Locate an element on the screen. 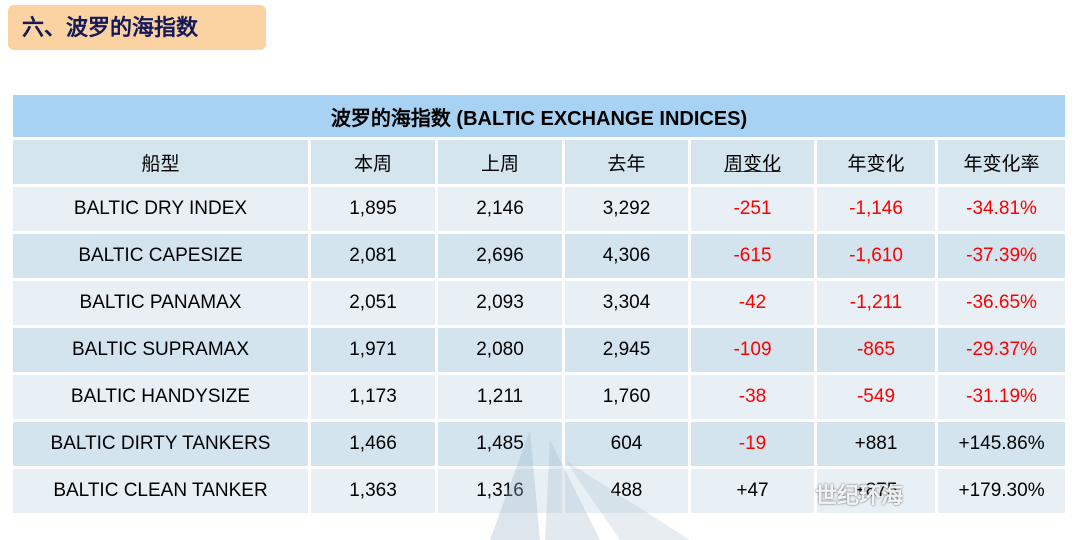  column-header: 周变化 is located at coordinates (752, 162).